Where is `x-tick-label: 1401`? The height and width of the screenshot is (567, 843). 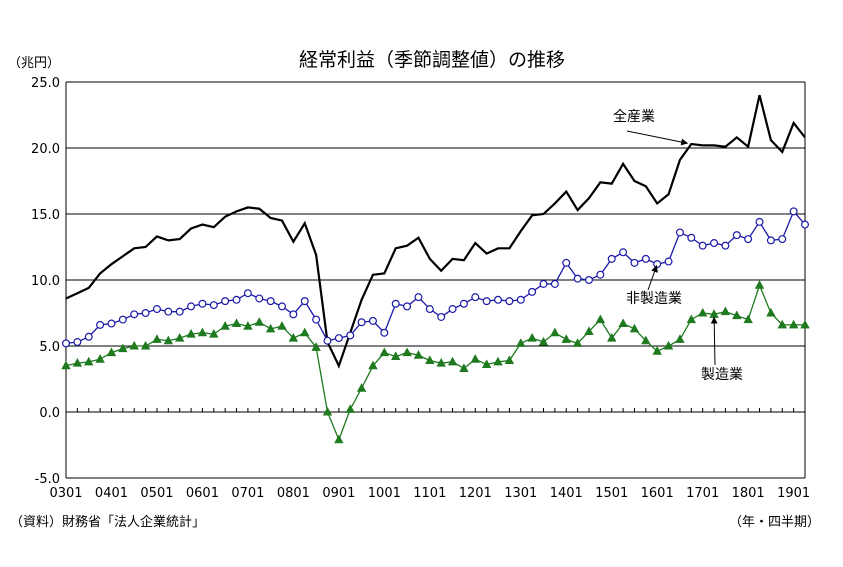
x-tick-label: 1401 is located at coordinates (566, 493).